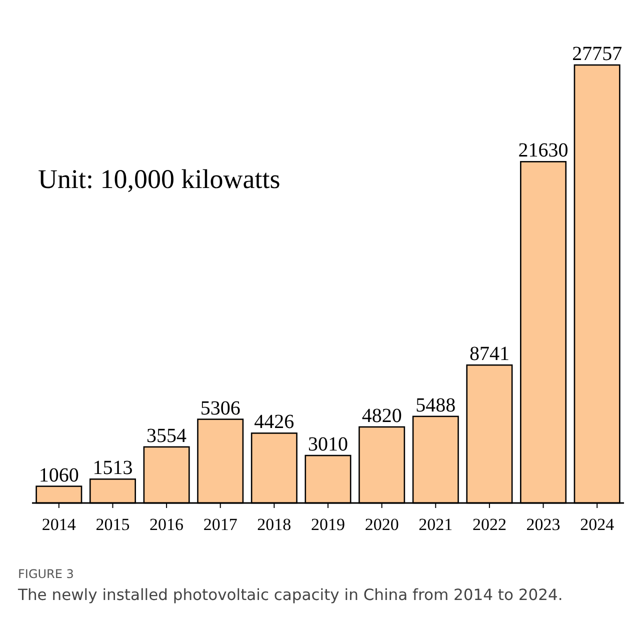 The height and width of the screenshot is (626, 643). What do you see at coordinates (220, 524) in the screenshot?
I see `x-tick-label: 2017` at bounding box center [220, 524].